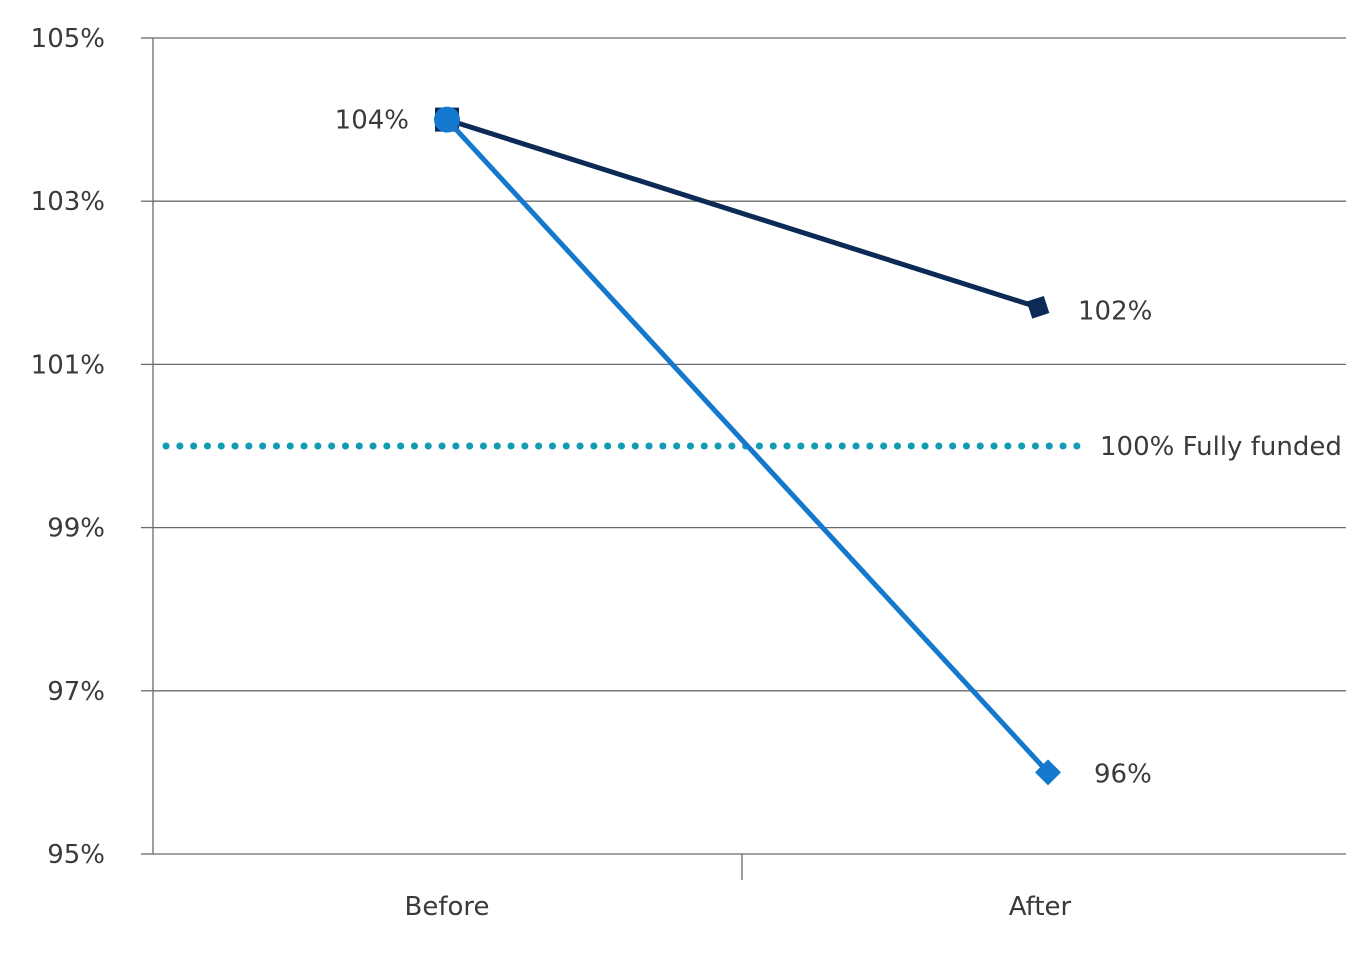  What do you see at coordinates (447, 119) in the screenshot?
I see `circle-marker` at bounding box center [447, 119].